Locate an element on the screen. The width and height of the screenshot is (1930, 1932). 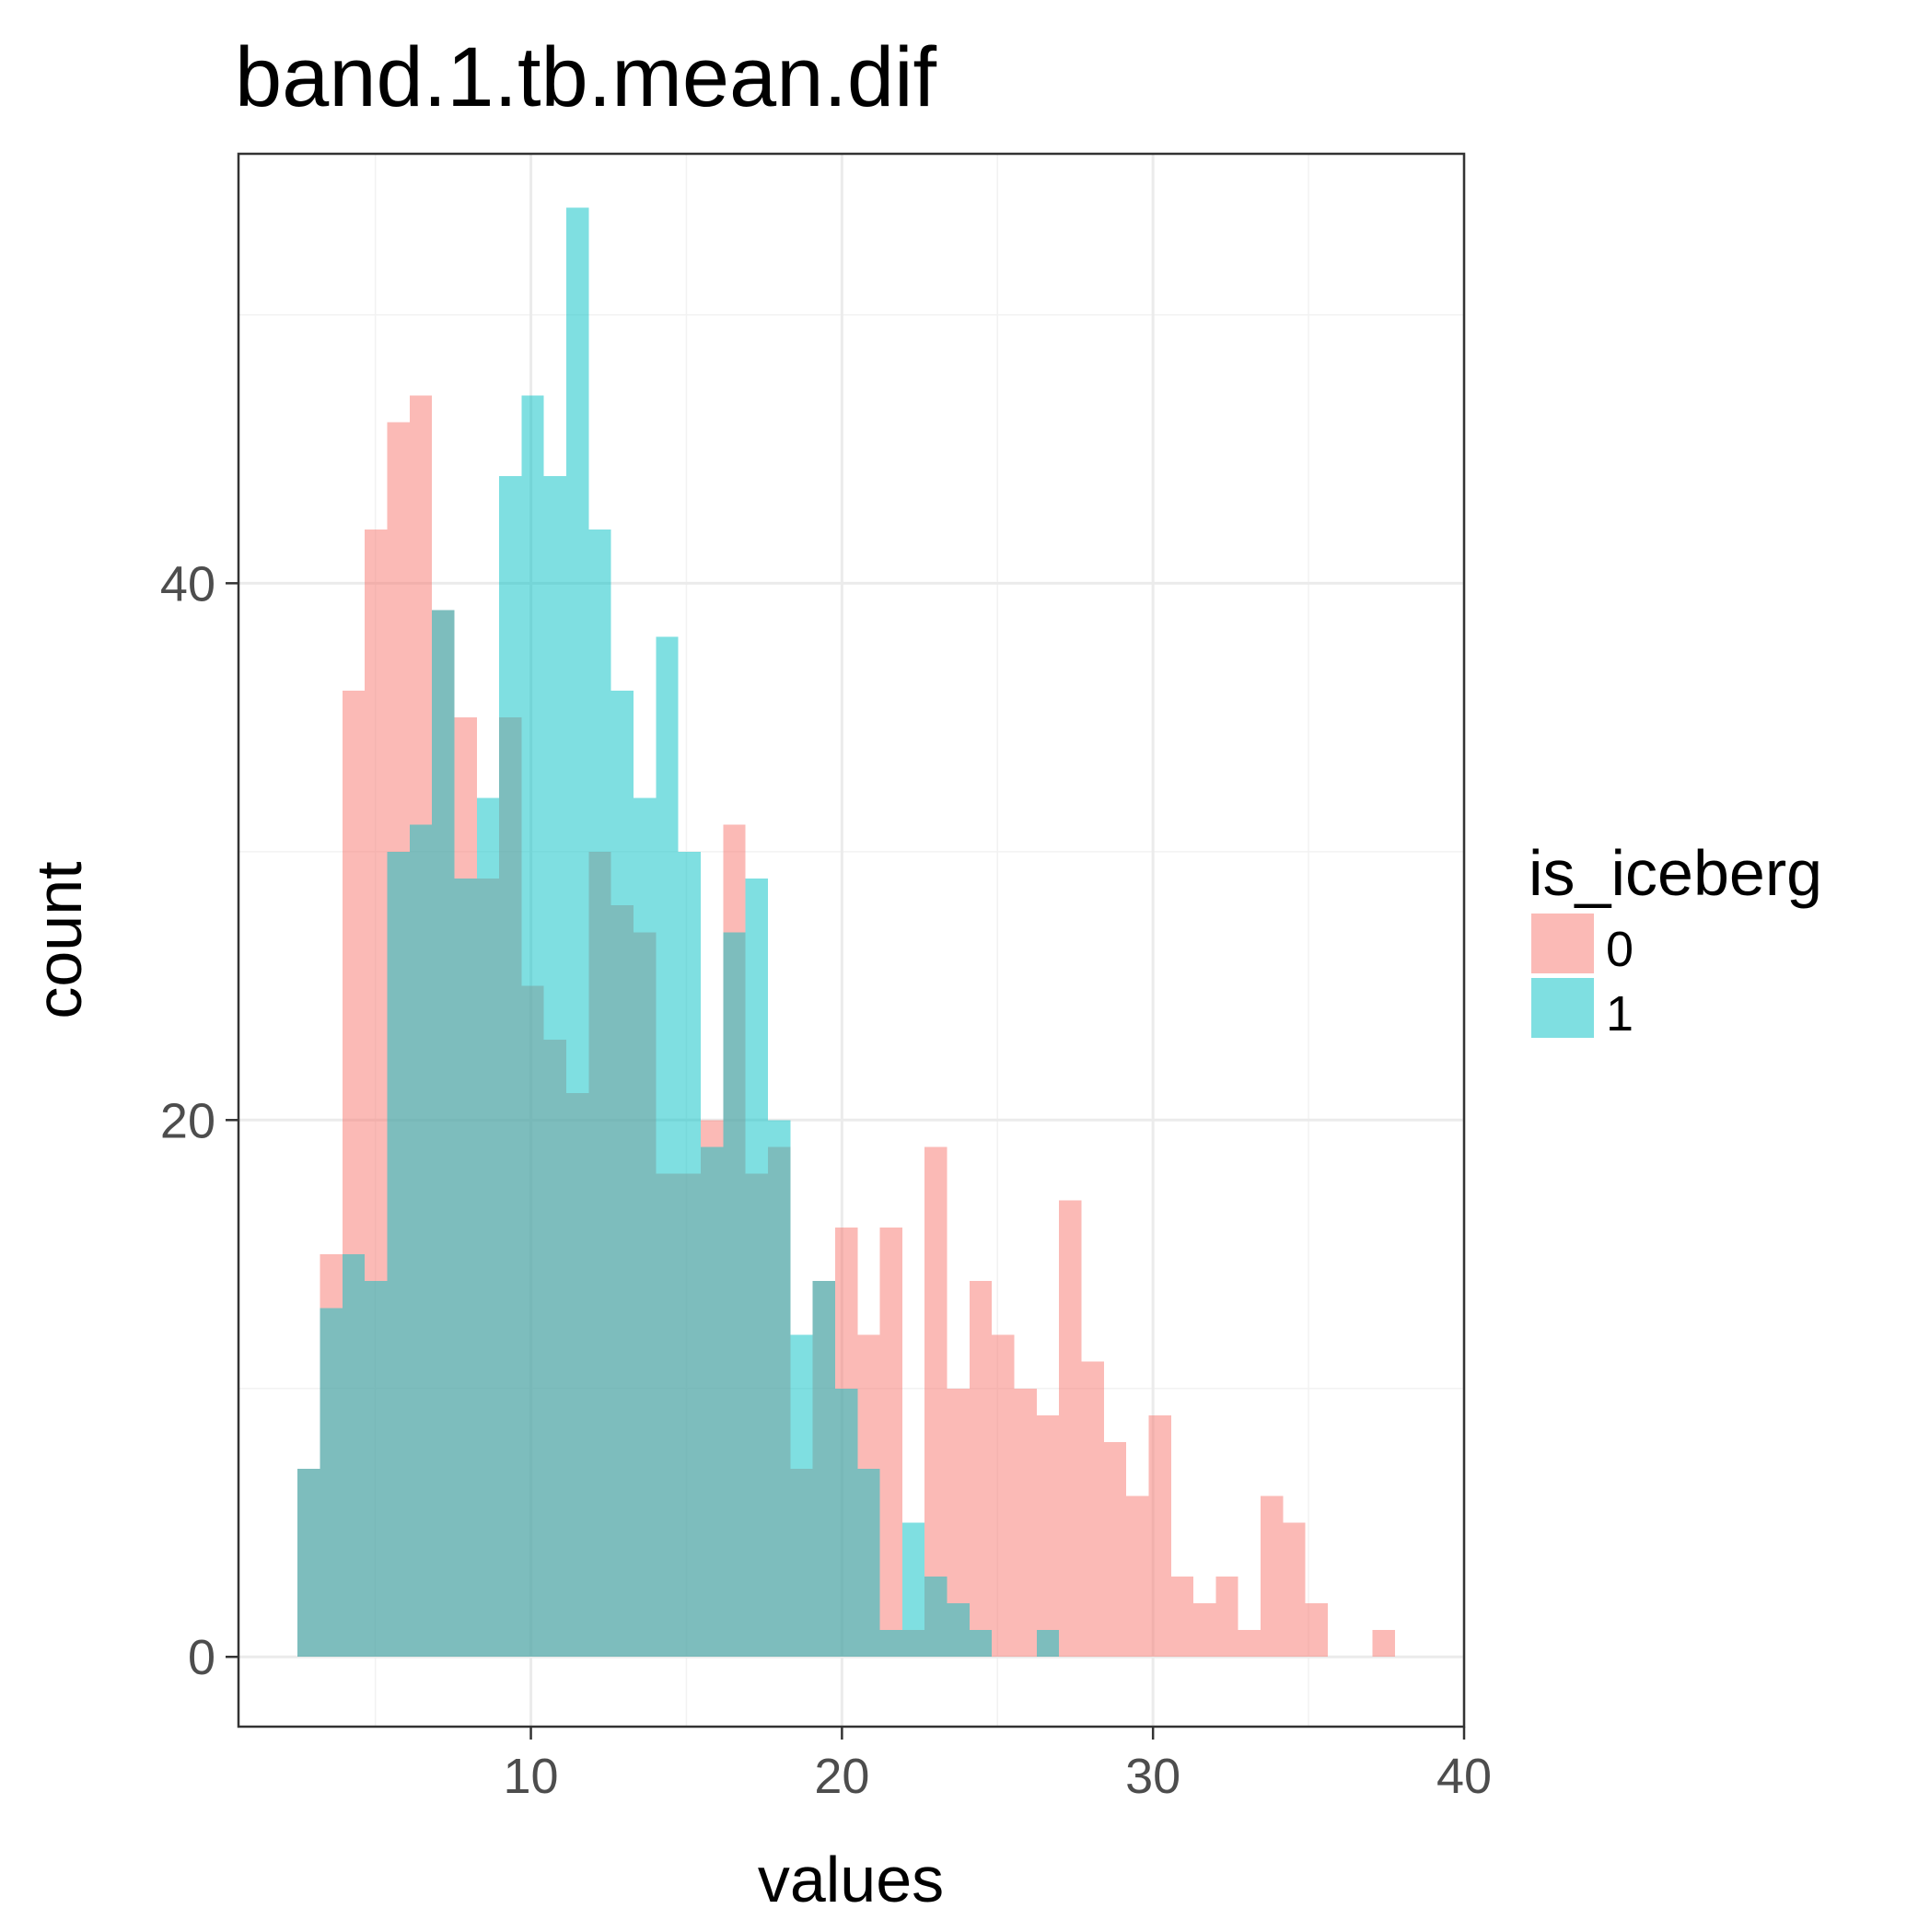
x-tick-label: 30 is located at coordinates (1152, 1776).